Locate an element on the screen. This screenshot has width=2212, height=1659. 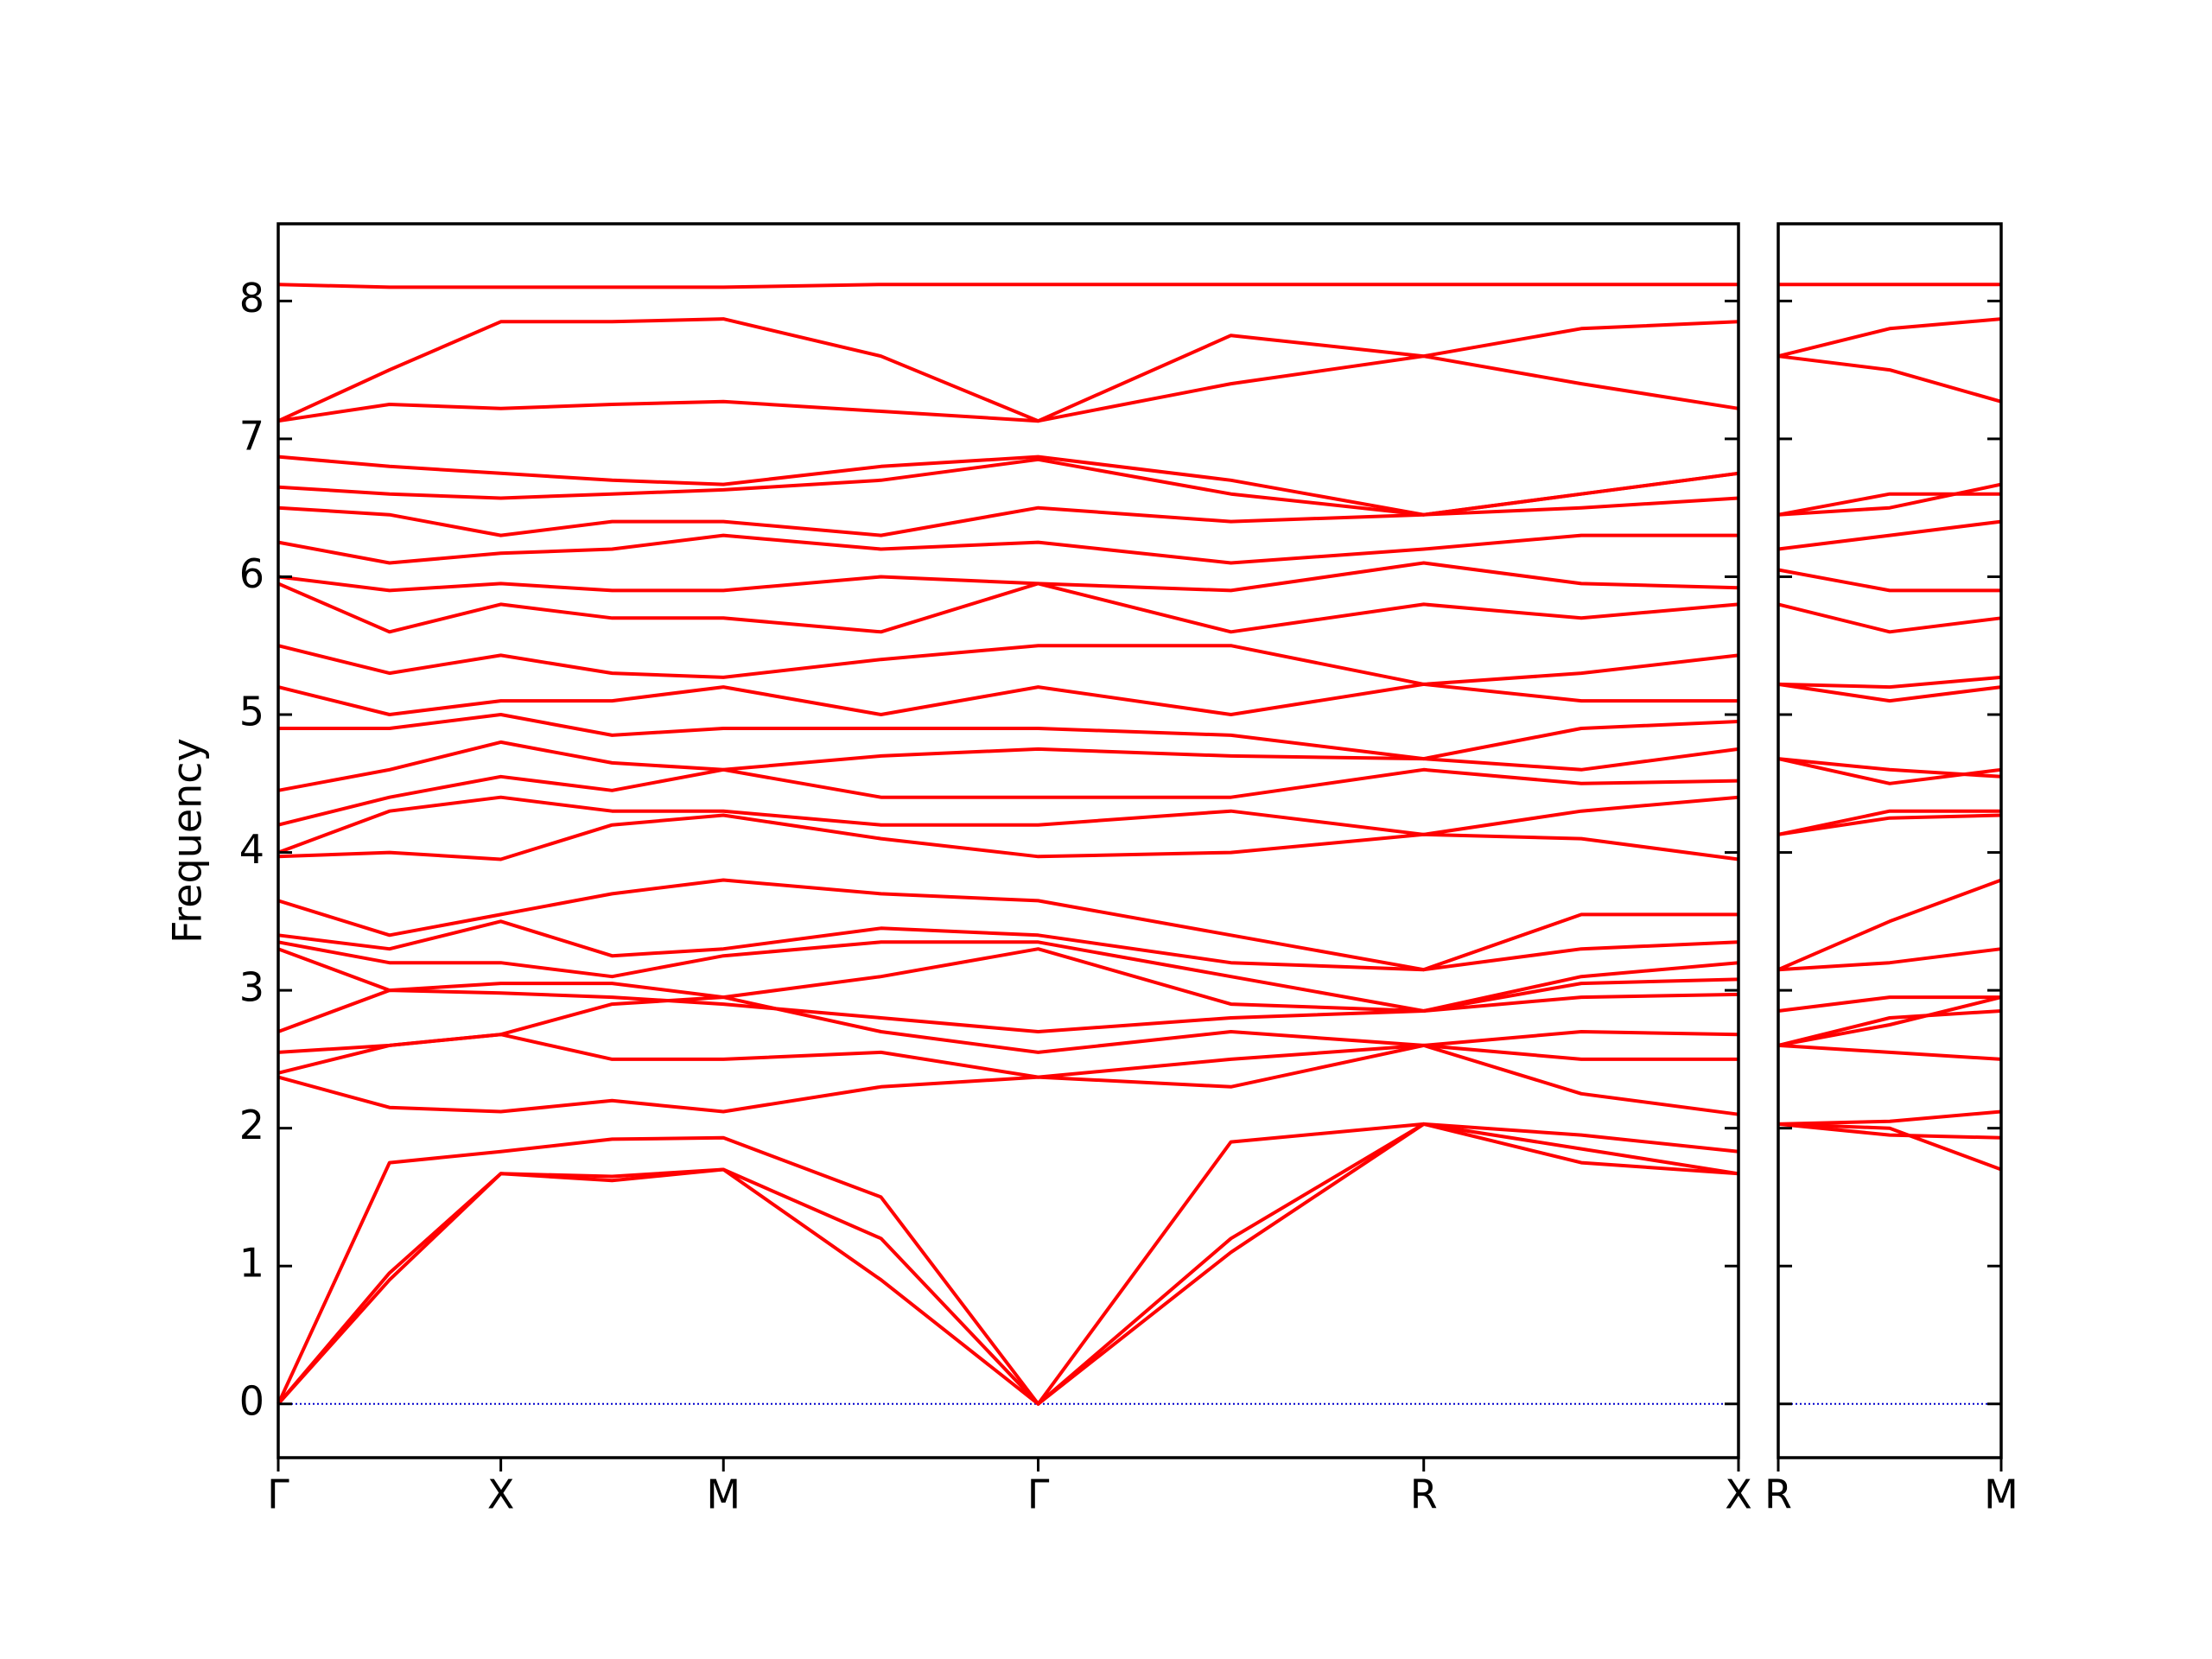
y-tick-label: 1 is located at coordinates (251, 1263).